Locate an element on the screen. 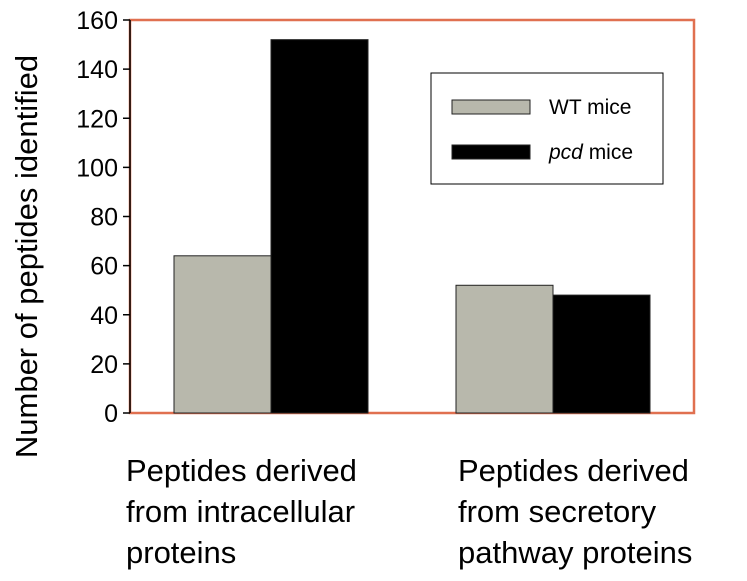 The height and width of the screenshot is (581, 747). y-tick-label: 0 is located at coordinates (111, 414).